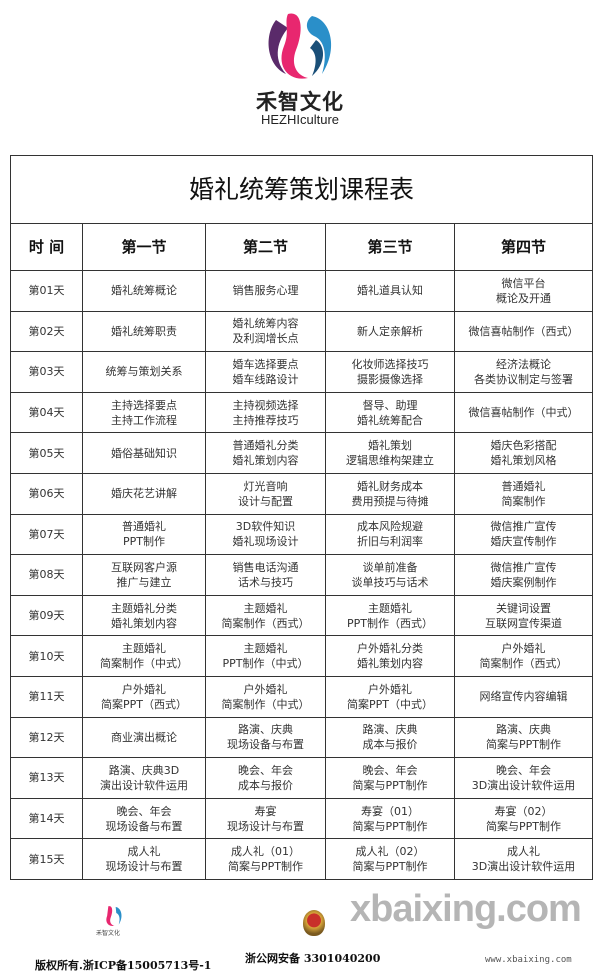  What do you see at coordinates (144, 247) in the screenshot?
I see `column-header: 第一节` at bounding box center [144, 247].